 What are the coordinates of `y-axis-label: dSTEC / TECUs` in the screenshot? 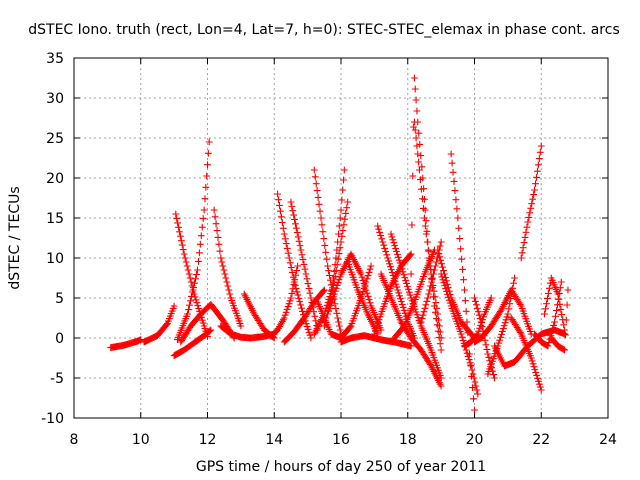 It's located at (15, 237).